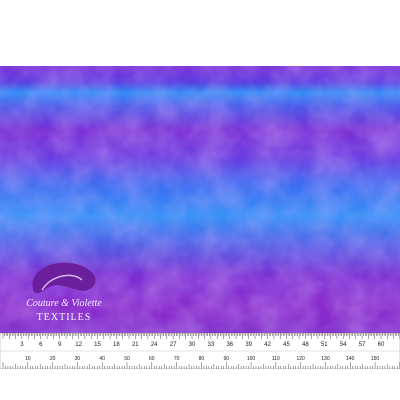  What do you see at coordinates (202, 359) in the screenshot?
I see `cm-label: 80` at bounding box center [202, 359].